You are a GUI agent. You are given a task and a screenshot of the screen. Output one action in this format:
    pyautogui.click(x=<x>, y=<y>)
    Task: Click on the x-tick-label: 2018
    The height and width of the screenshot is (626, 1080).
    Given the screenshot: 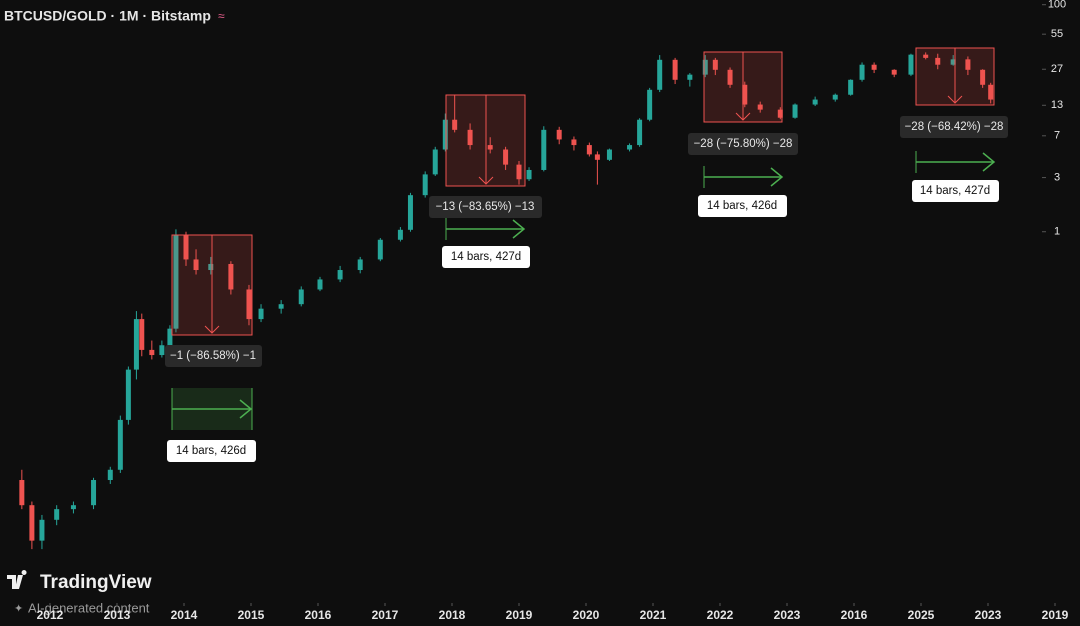 What is the action you would take?
    pyautogui.click(x=452, y=615)
    